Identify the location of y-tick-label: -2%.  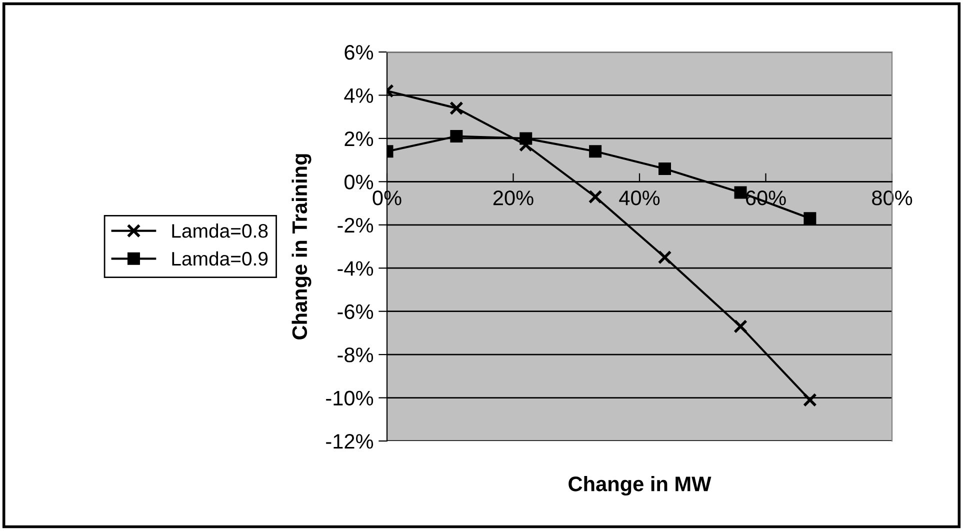
(356, 225).